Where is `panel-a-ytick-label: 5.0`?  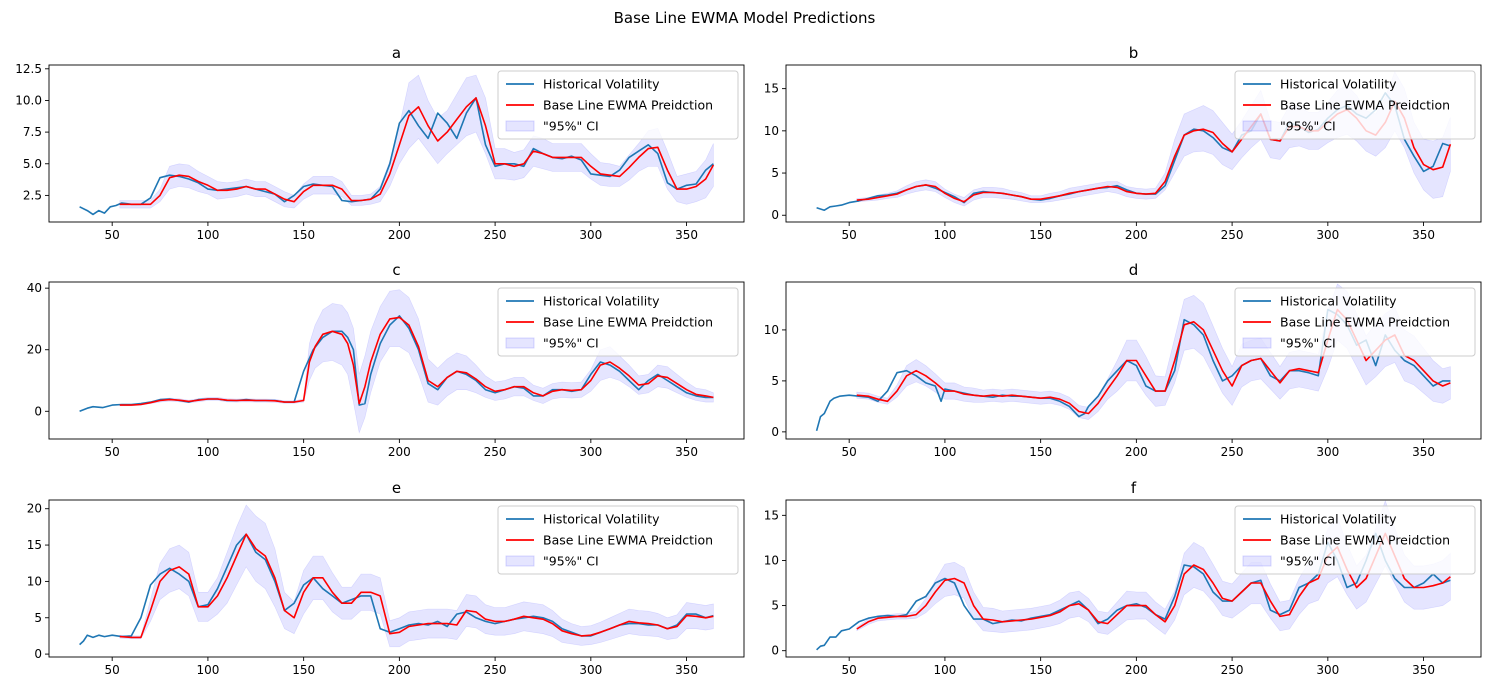
panel-a-ytick-label: 5.0 is located at coordinates (32, 164).